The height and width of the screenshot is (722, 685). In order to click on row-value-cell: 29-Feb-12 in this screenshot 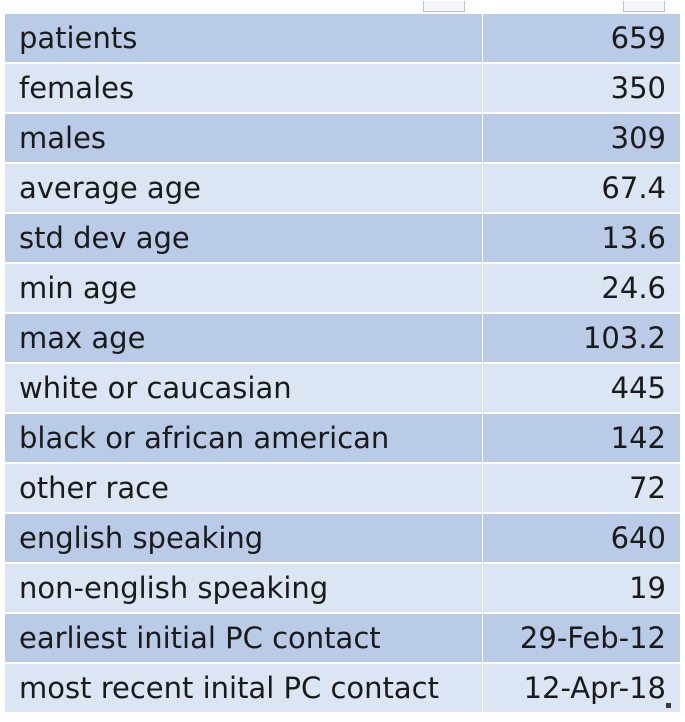, I will do `click(581, 638)`.